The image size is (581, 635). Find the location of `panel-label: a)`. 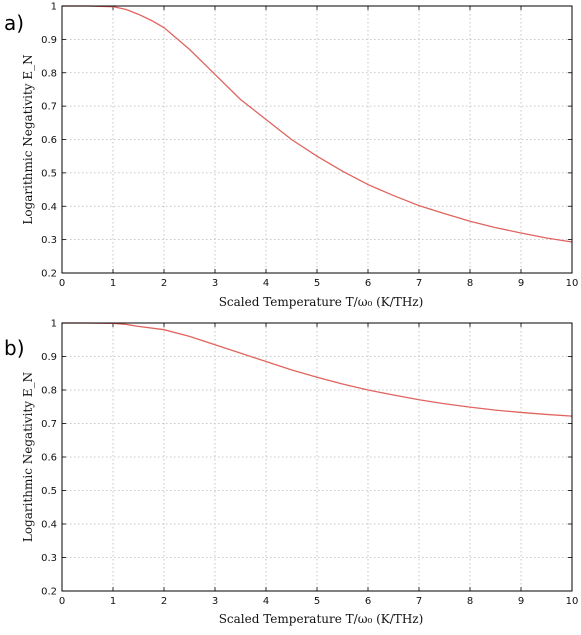

panel-label: a) is located at coordinates (14, 23).